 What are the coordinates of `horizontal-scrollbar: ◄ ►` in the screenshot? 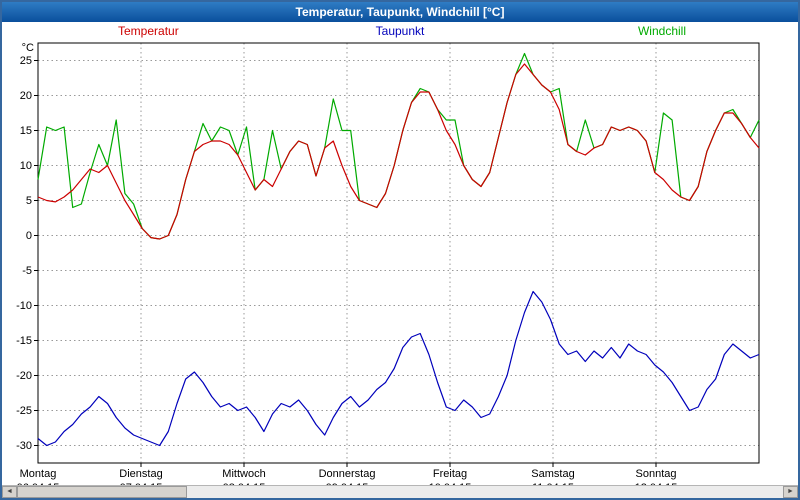 It's located at (400, 491).